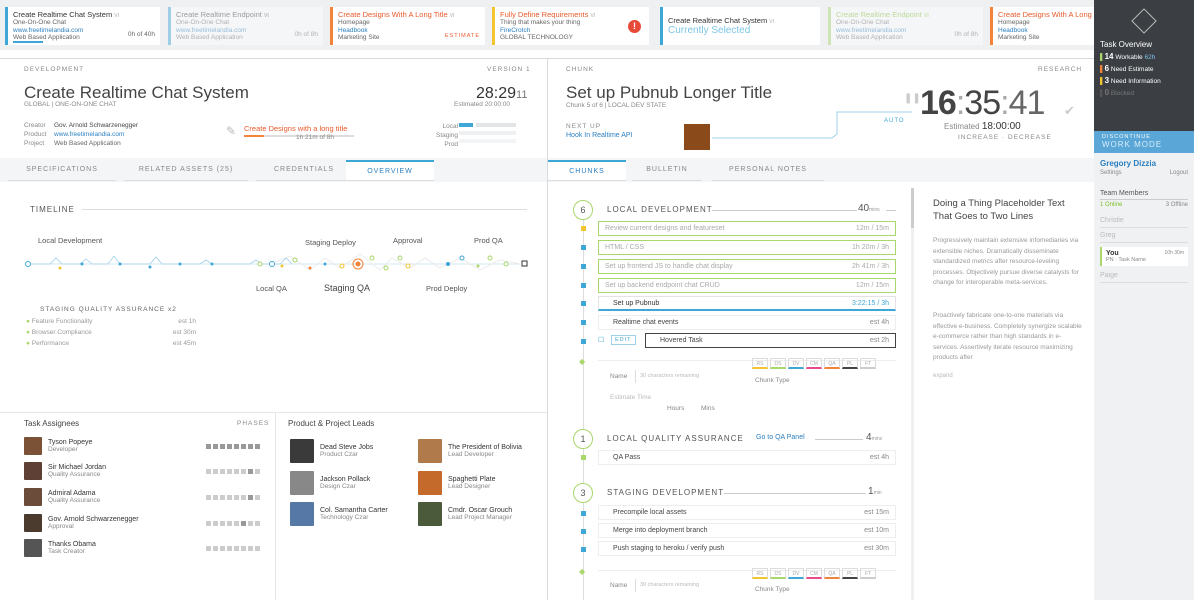 This screenshot has height=600, width=1194. Describe the element at coordinates (623, 340) in the screenshot. I see `edit-button: EDIT` at that location.